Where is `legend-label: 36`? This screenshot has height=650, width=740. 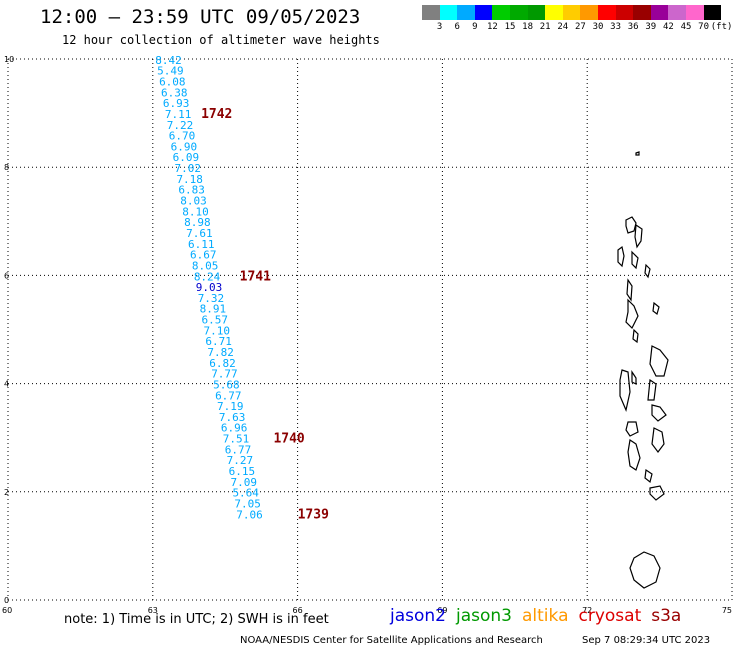 legend-label: 36 is located at coordinates (633, 27).